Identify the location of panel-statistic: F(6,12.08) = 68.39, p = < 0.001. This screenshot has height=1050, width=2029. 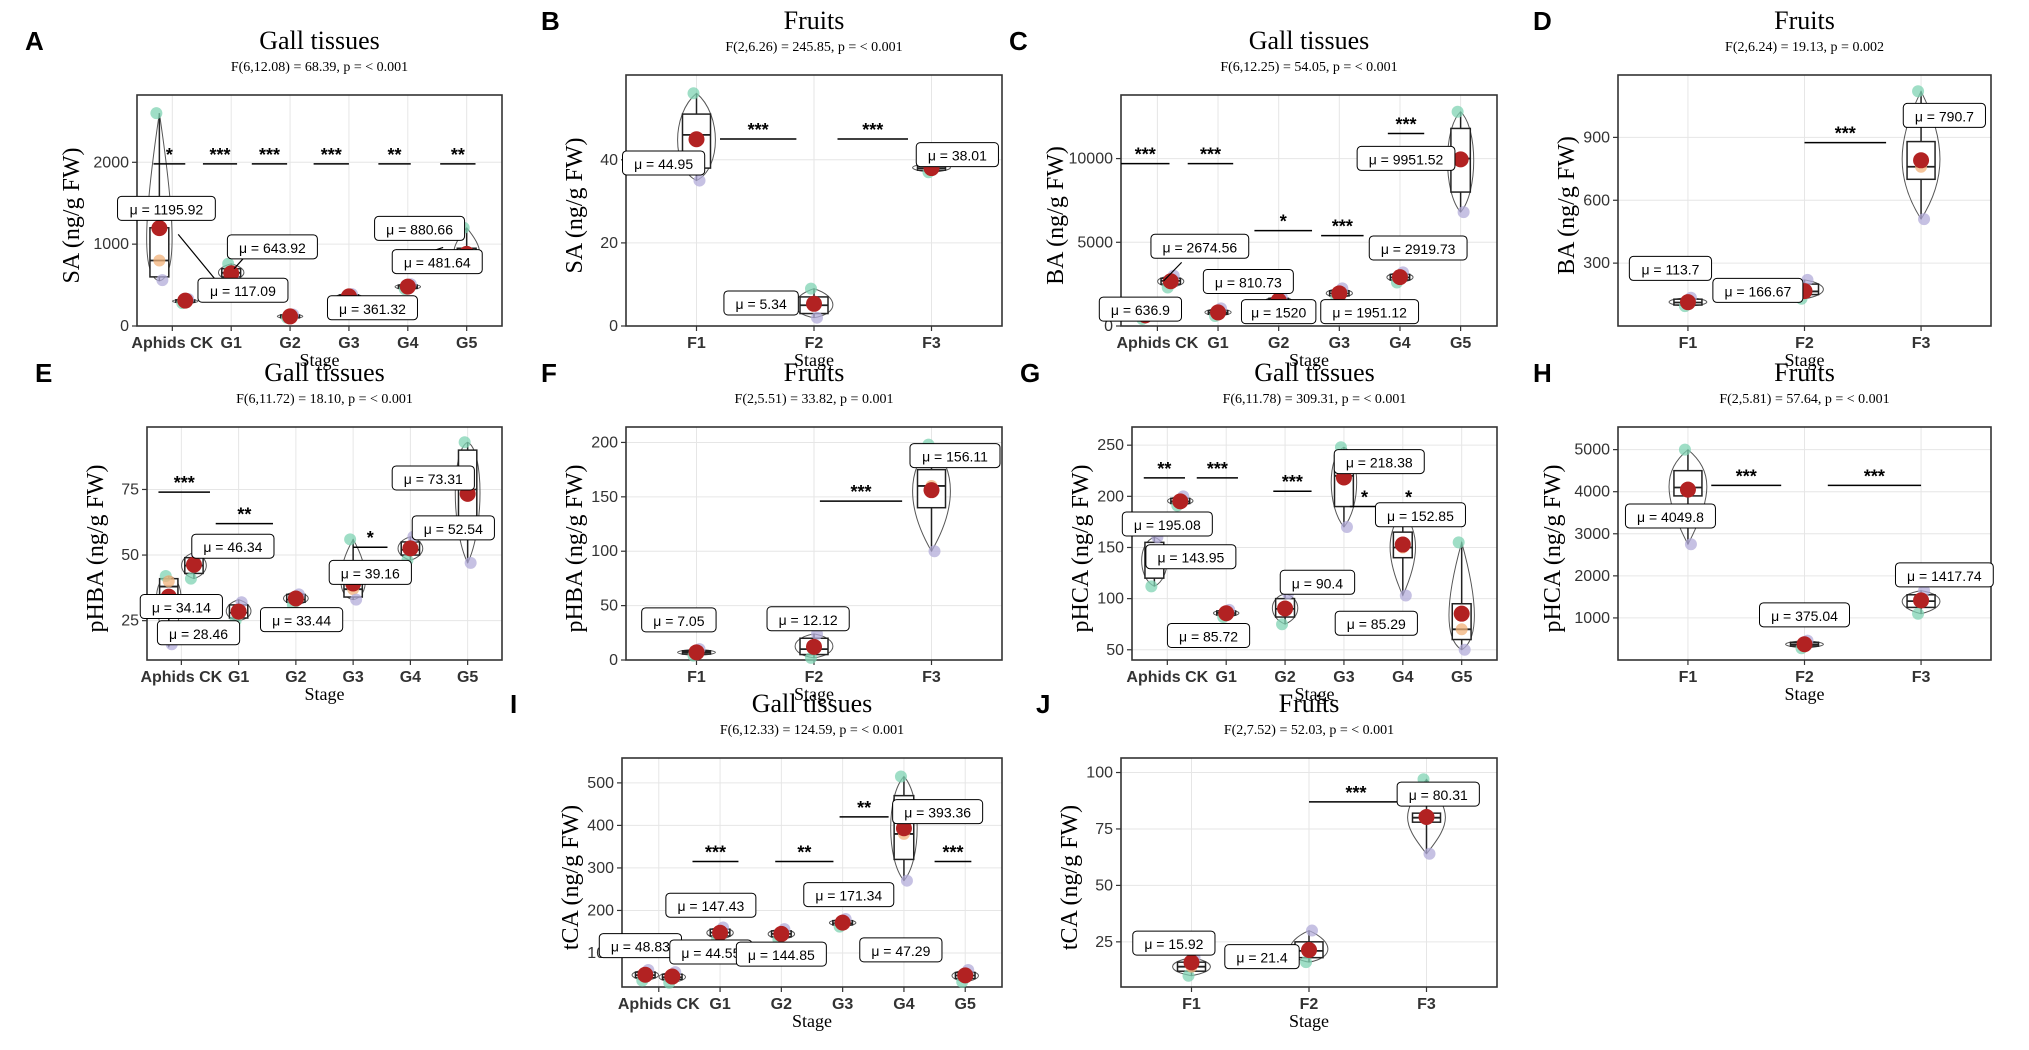
(319, 67).